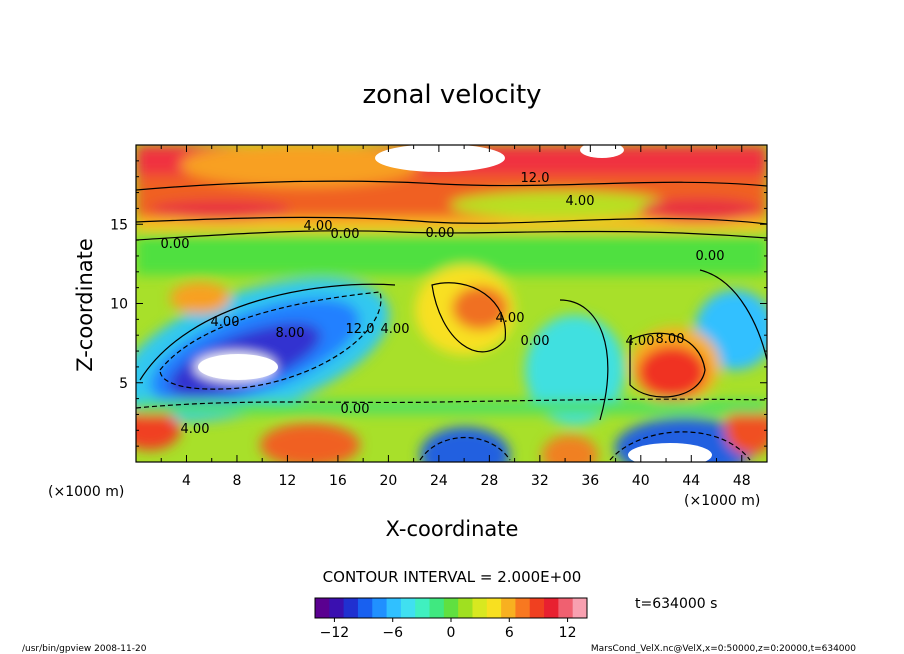  I want to click on x-tick-label: 12, so click(288, 481).